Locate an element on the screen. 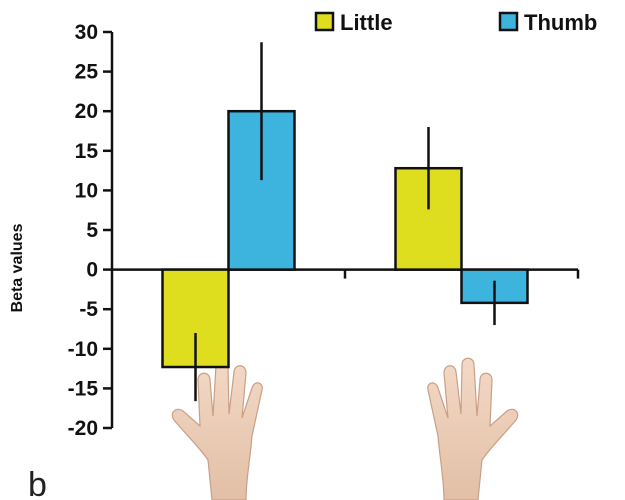 This screenshot has width=625, height=500. y-tick-label: 25 is located at coordinates (87, 72).